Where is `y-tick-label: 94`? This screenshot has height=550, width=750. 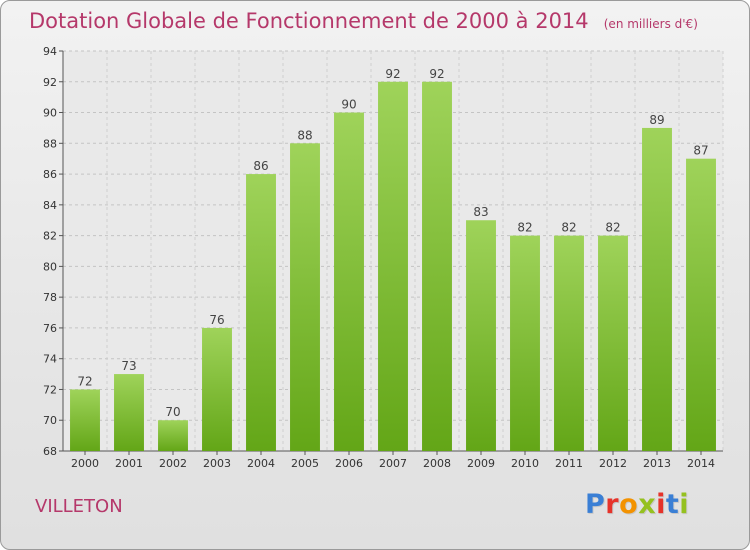
y-tick-label: 94 is located at coordinates (50, 51).